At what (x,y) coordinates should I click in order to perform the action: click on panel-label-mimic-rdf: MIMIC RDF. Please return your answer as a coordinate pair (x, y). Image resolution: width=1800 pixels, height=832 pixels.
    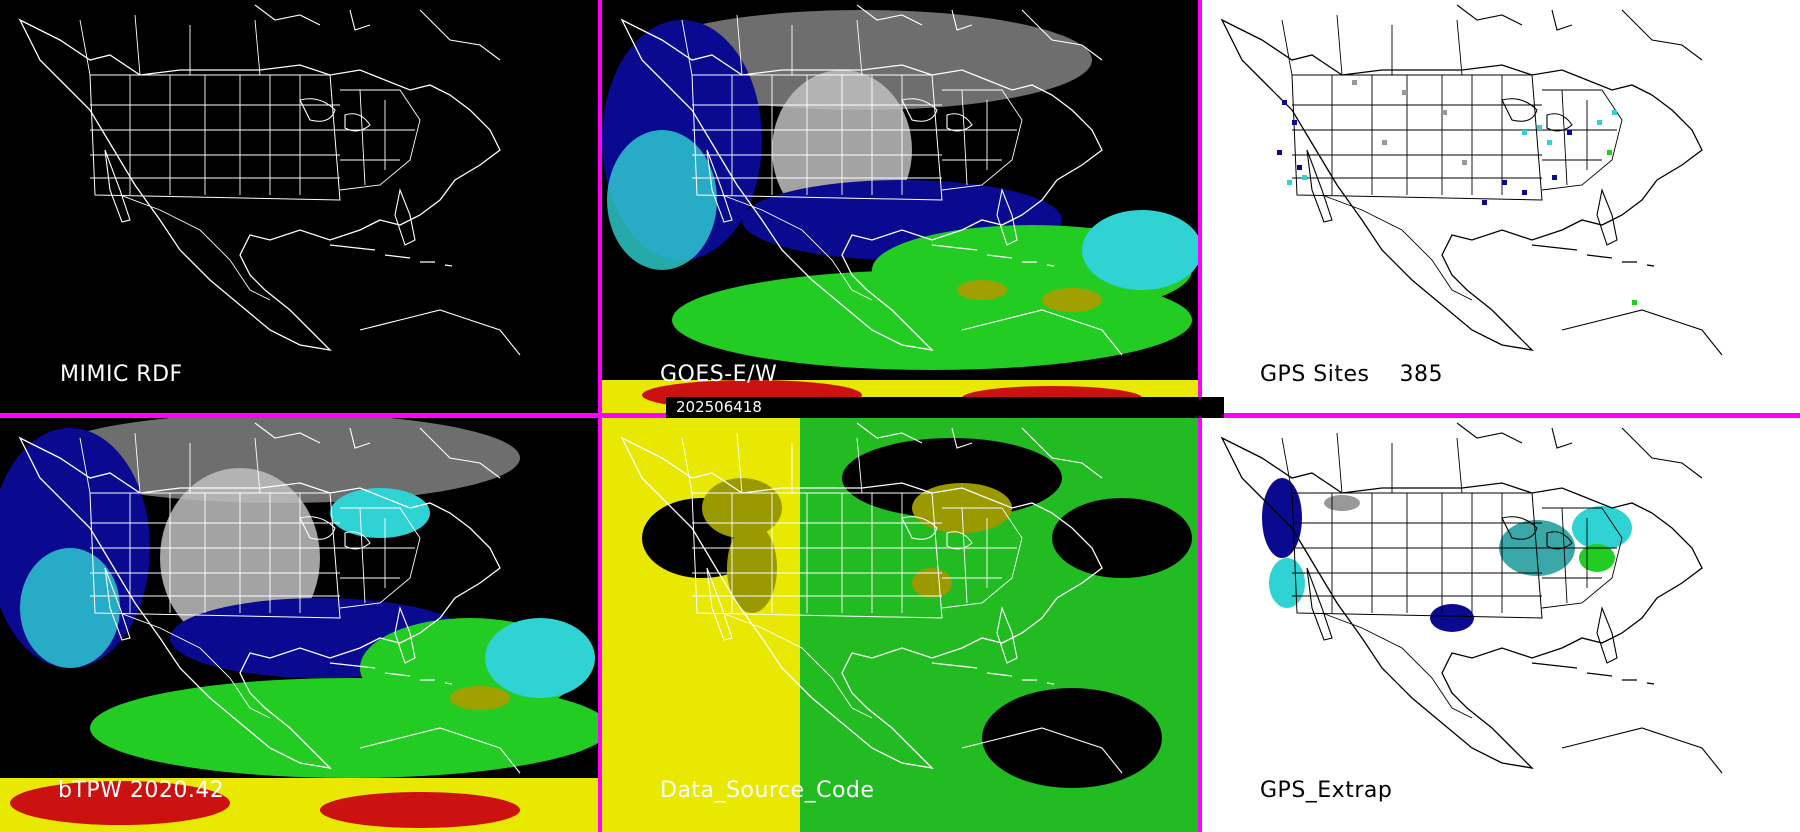
    Looking at the image, I should click on (121, 374).